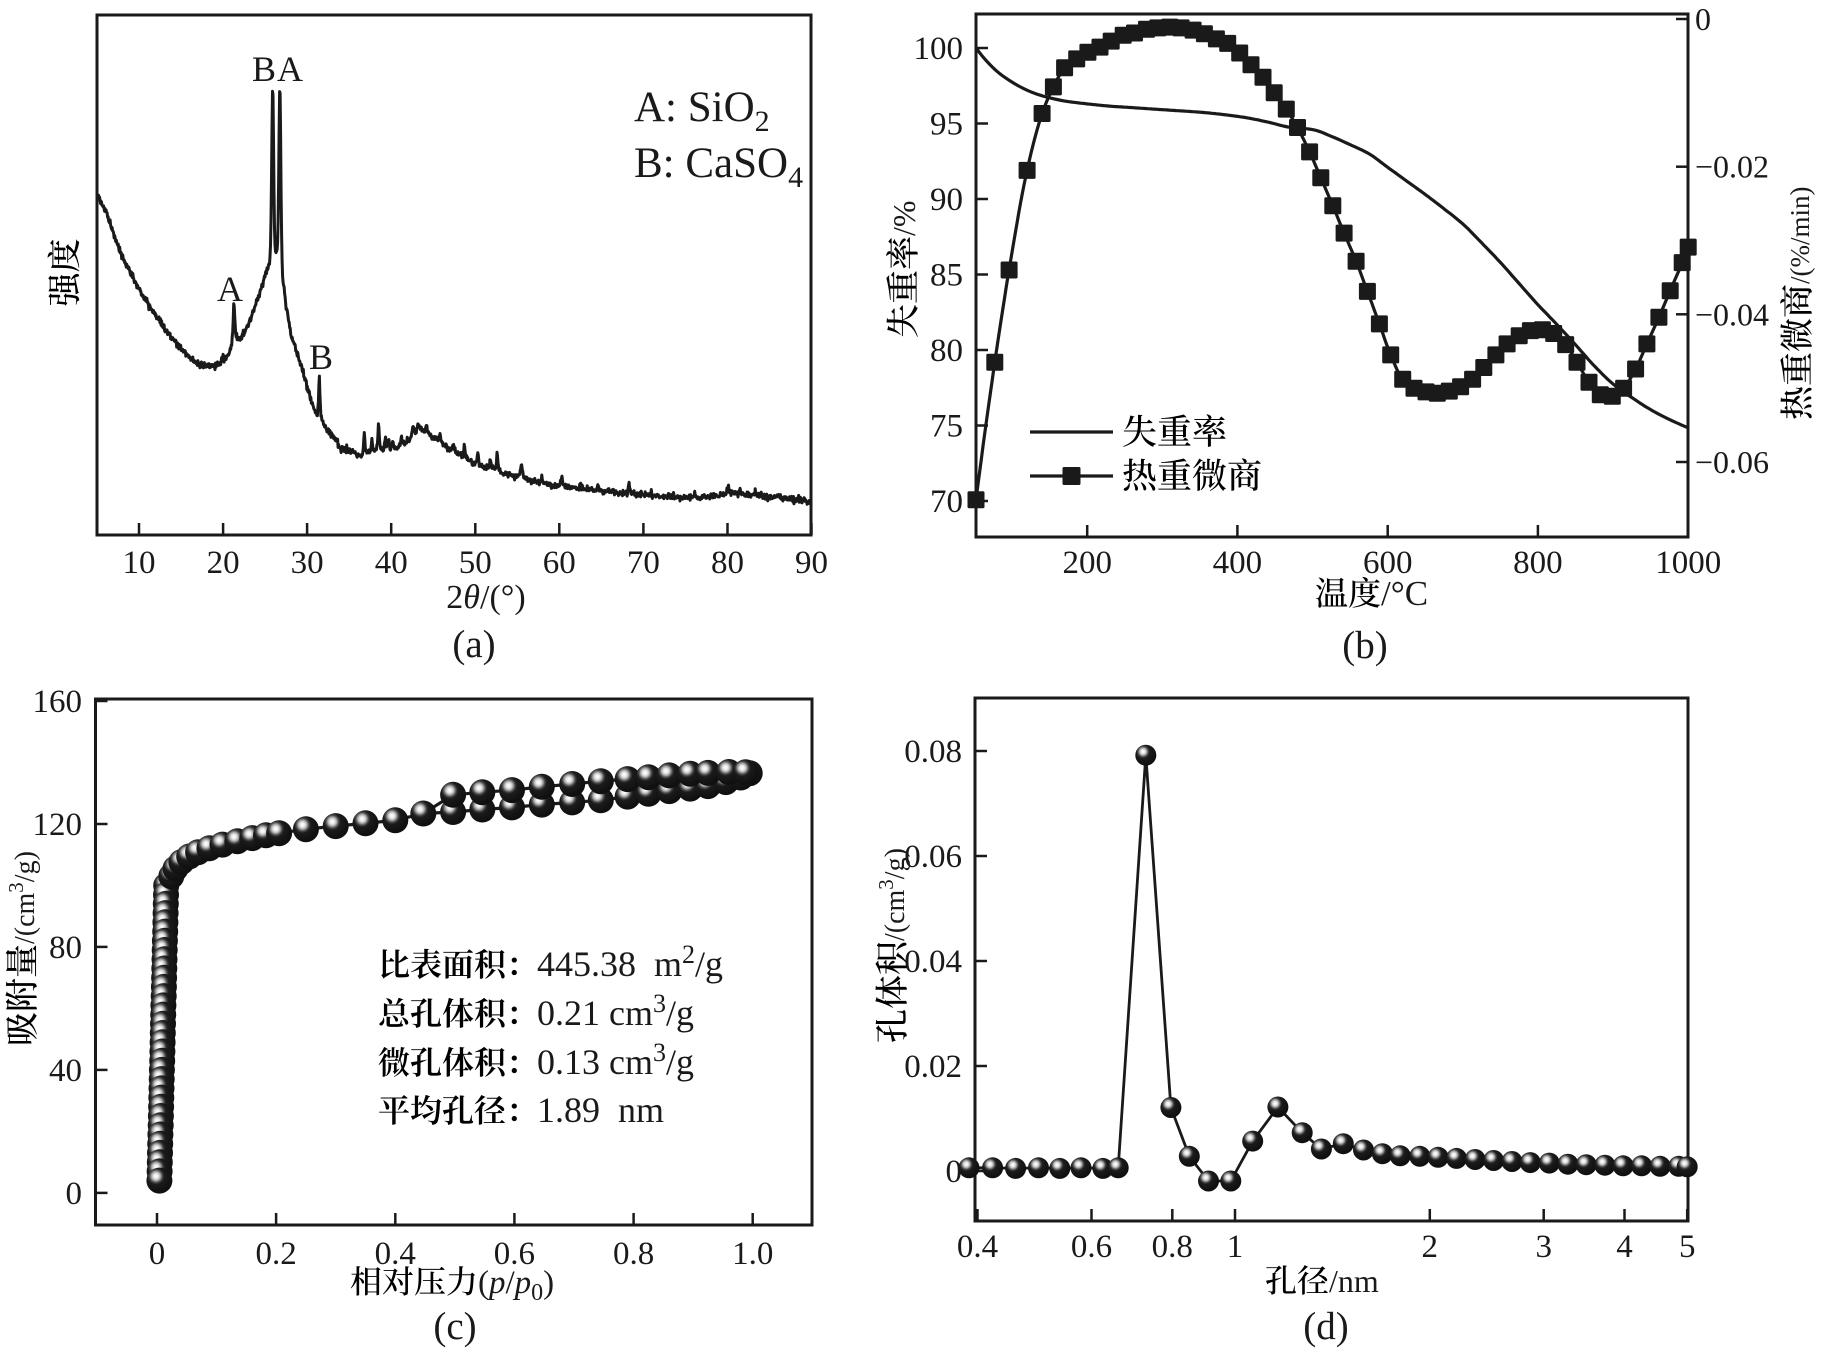 The height and width of the screenshot is (1351, 1833). What do you see at coordinates (702, 111) in the screenshot?
I see `svg-text: A: SiO2` at bounding box center [702, 111].